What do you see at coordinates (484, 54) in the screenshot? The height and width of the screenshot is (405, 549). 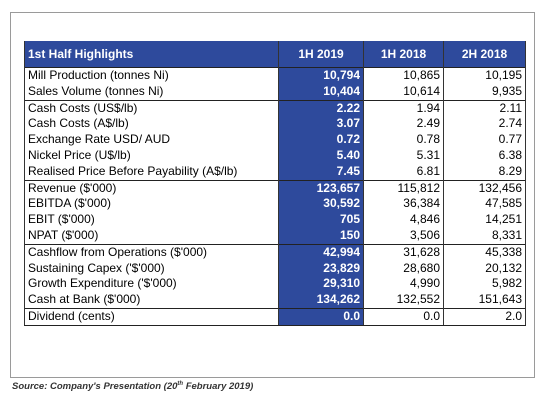 I see `header-cell: 2H 2018` at bounding box center [484, 54].